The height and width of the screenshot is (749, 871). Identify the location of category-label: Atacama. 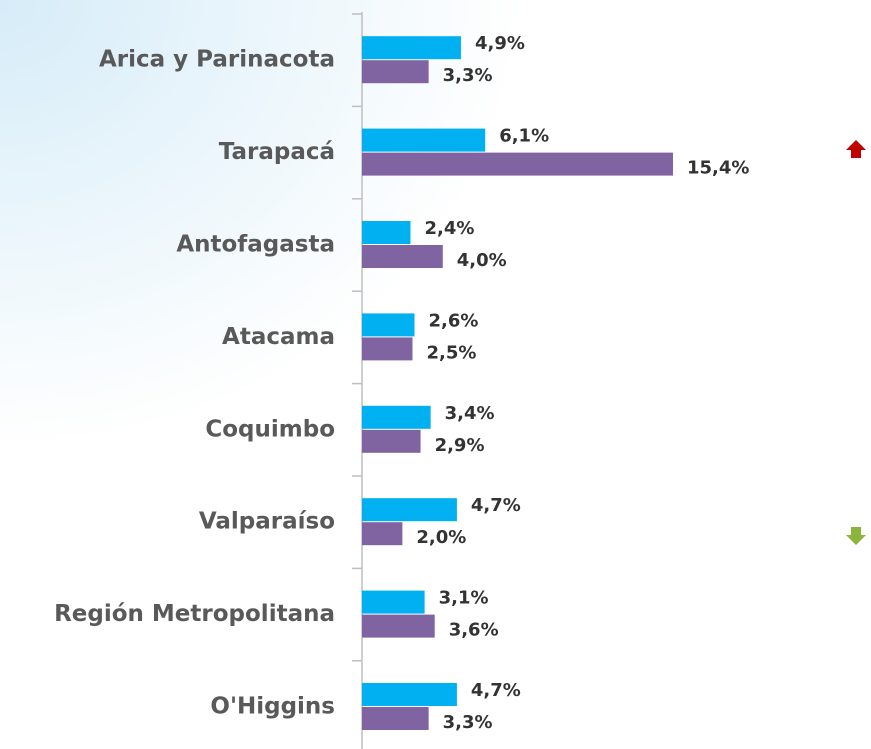
(278, 337).